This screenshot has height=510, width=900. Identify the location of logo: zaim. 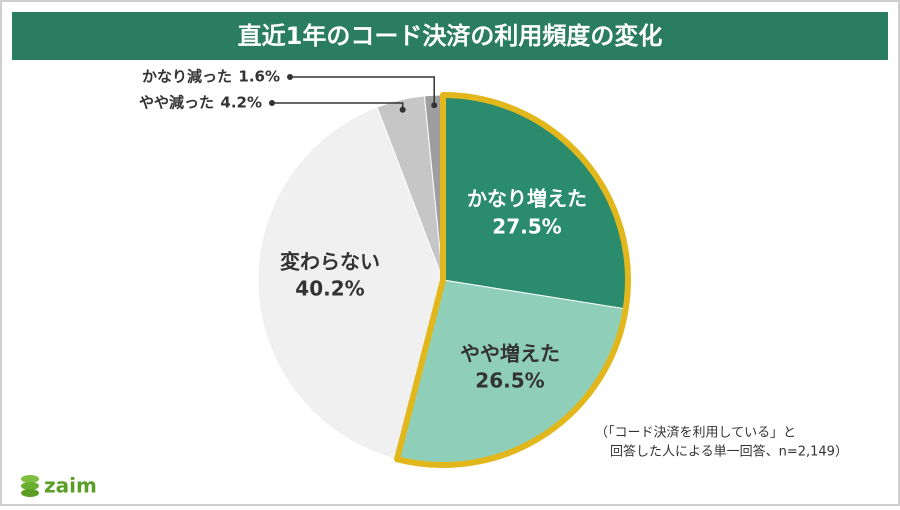
(70, 486).